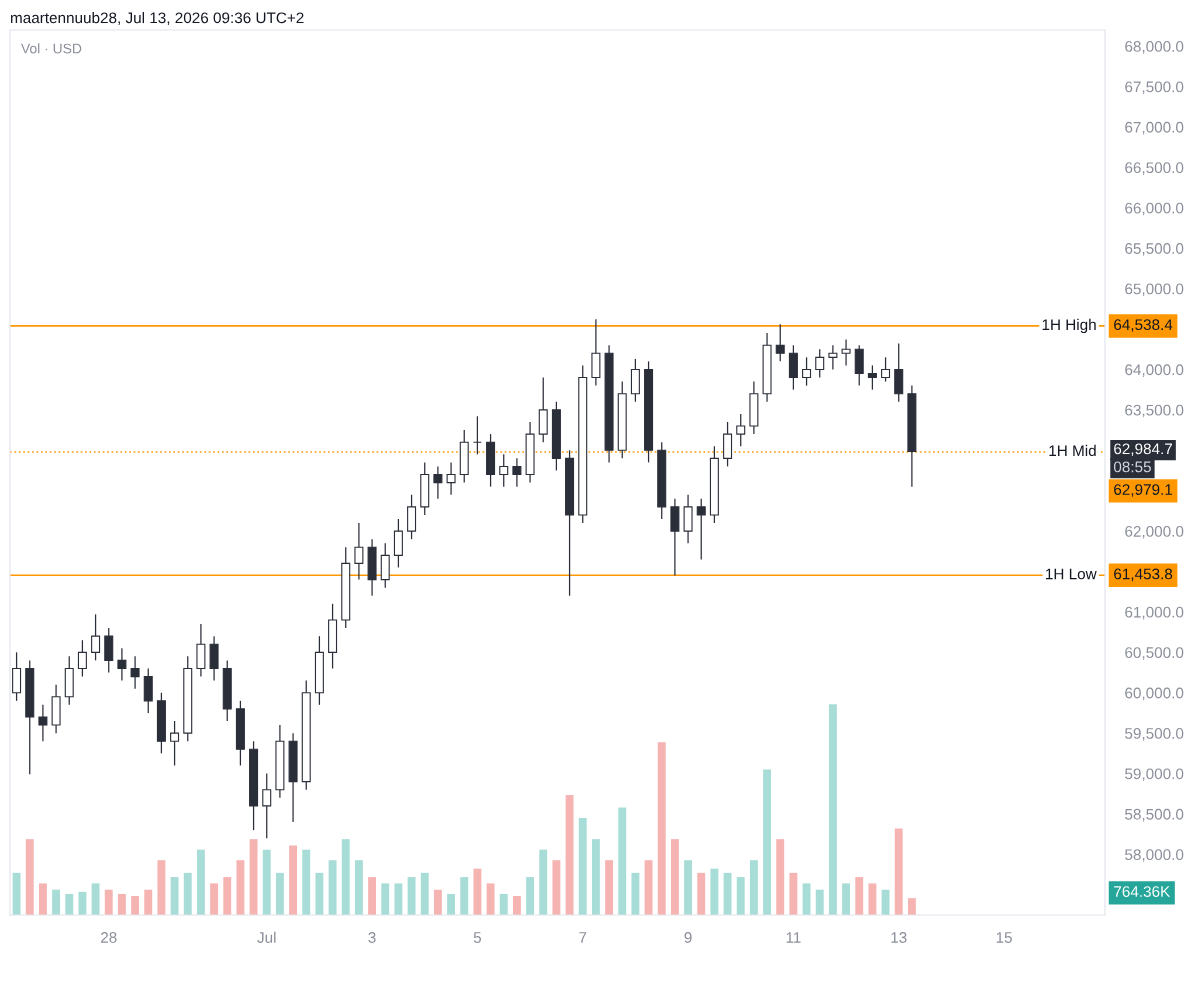 This screenshot has width=1200, height=985. I want to click on text: 64,538.4, so click(1143, 325).